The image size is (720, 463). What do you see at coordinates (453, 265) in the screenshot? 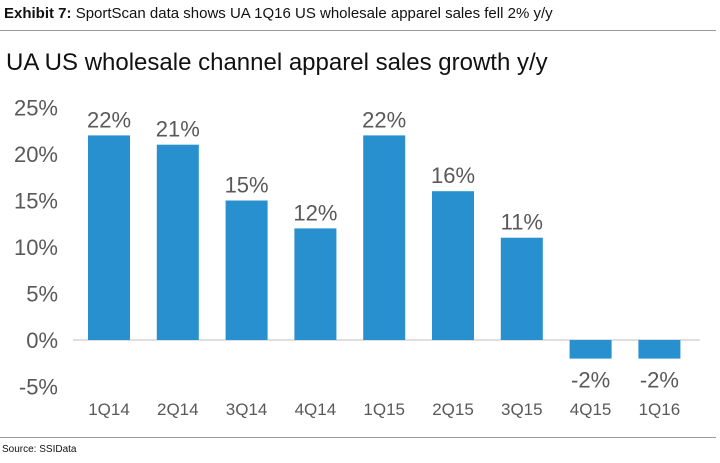
I see `bar-2Q15` at bounding box center [453, 265].